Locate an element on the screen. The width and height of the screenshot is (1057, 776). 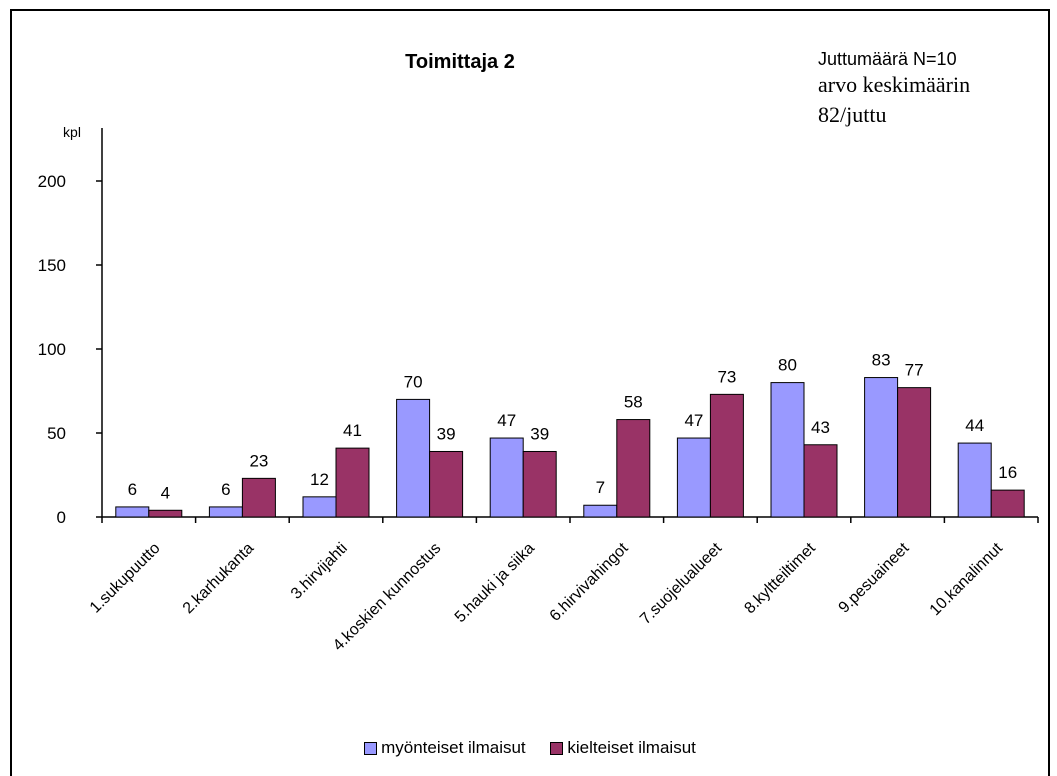
y-tick-label: 150 is located at coordinates (52, 265).